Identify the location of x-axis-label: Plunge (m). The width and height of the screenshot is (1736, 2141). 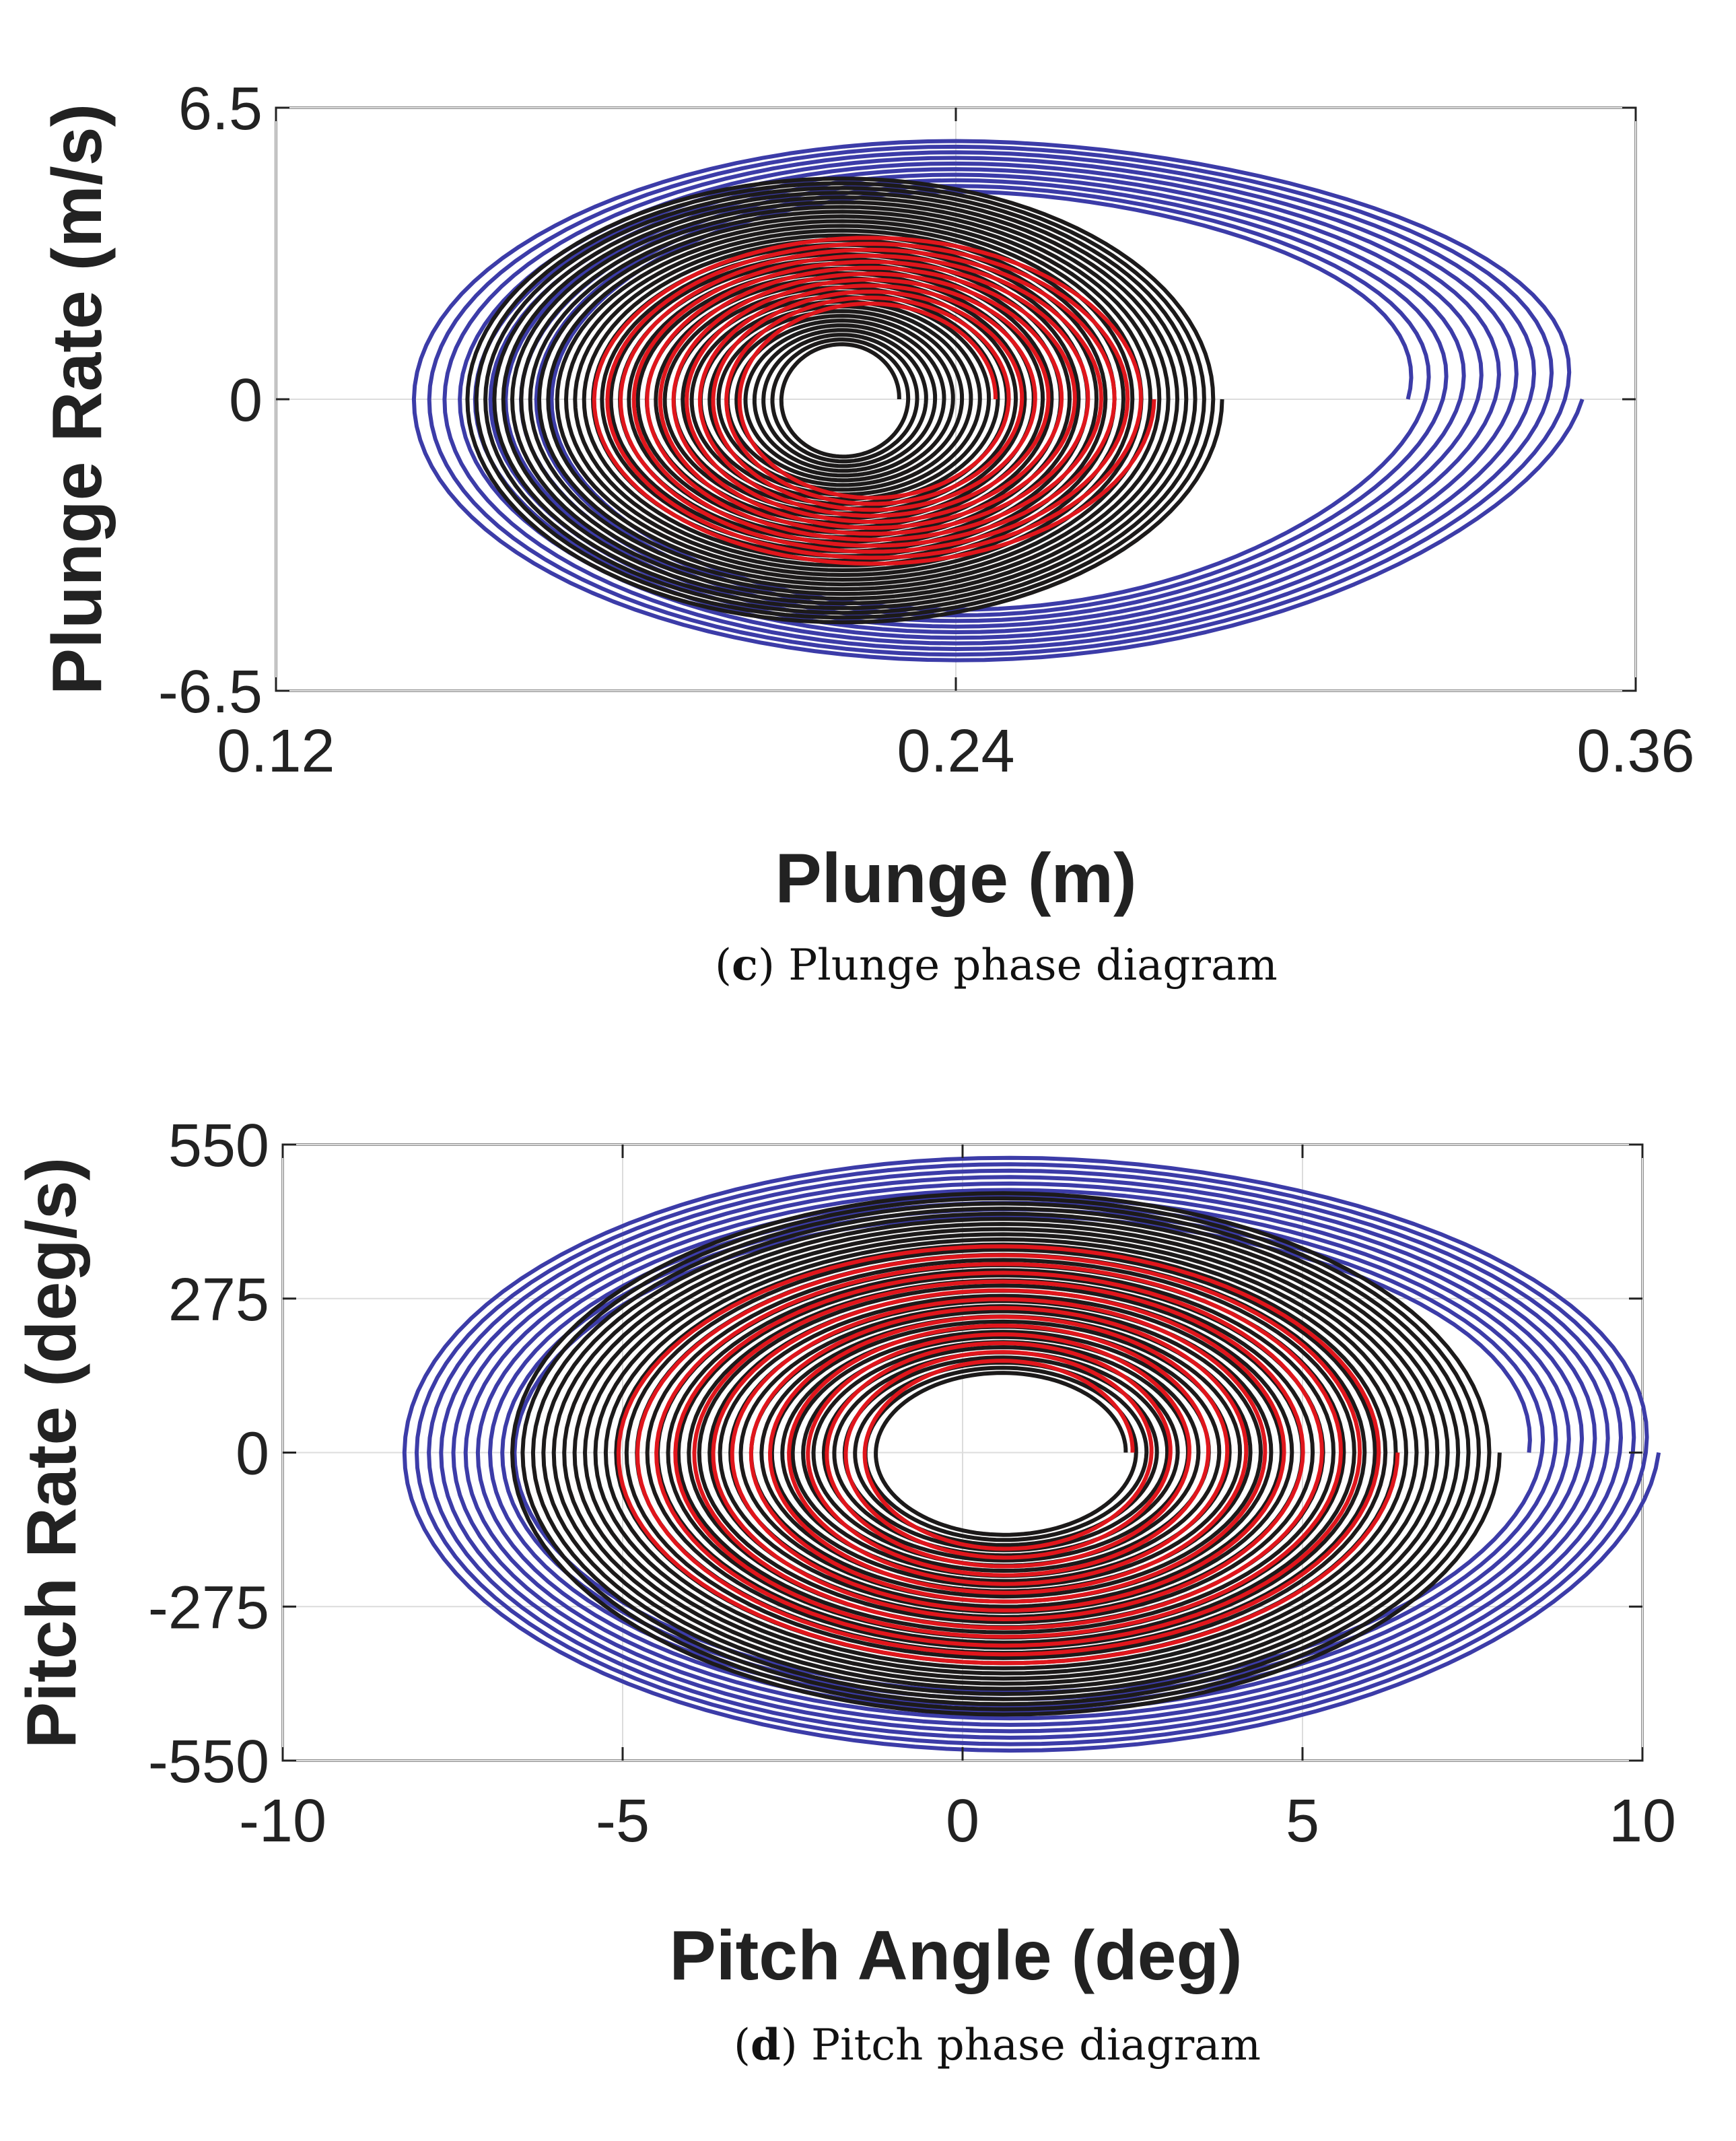
(955, 879).